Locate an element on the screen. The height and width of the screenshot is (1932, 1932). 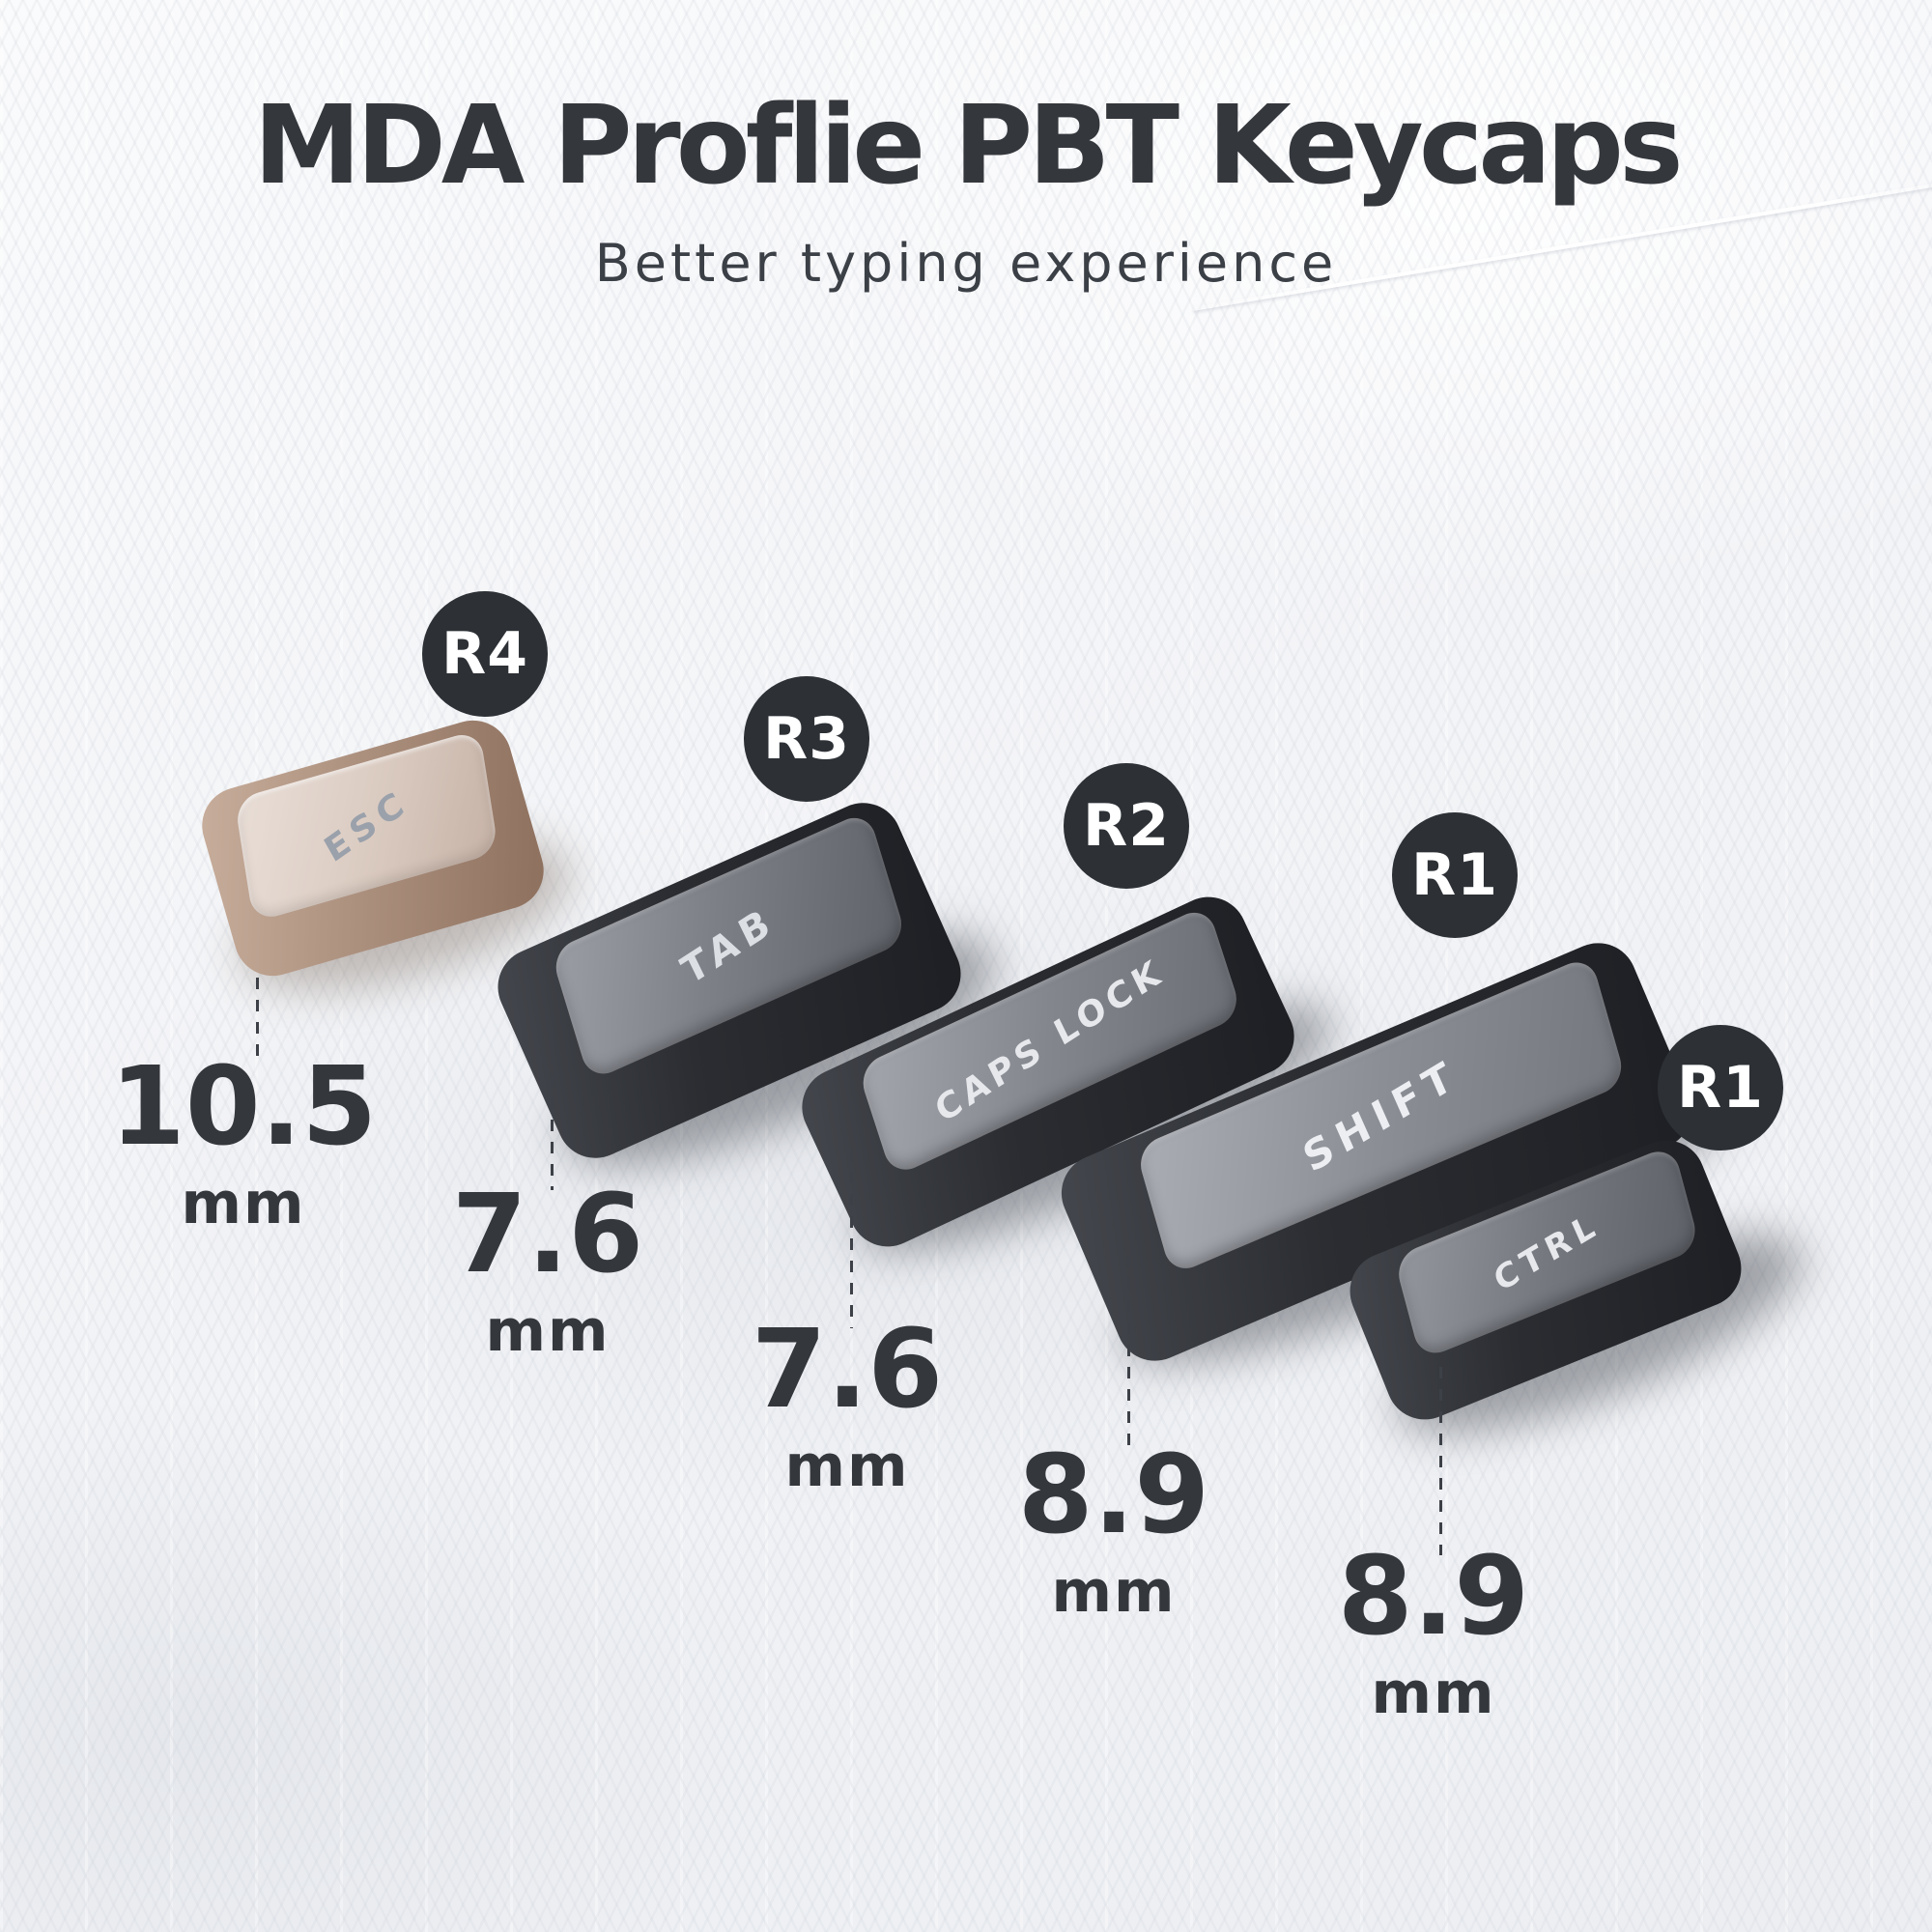
row-badge-r3-label: R3 is located at coordinates (806, 739).